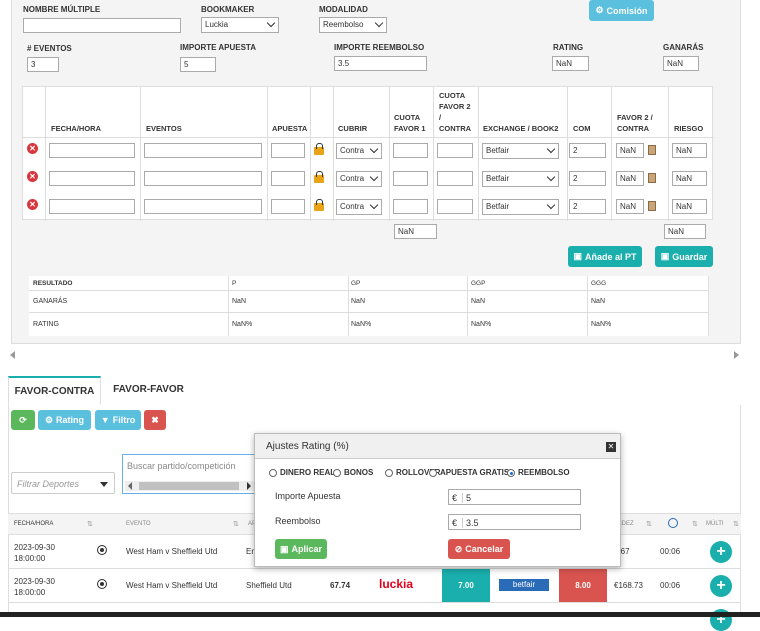 This screenshot has width=760, height=631. What do you see at coordinates (240, 25) in the screenshot?
I see `bookmaker-select: Luckia` at bounding box center [240, 25].